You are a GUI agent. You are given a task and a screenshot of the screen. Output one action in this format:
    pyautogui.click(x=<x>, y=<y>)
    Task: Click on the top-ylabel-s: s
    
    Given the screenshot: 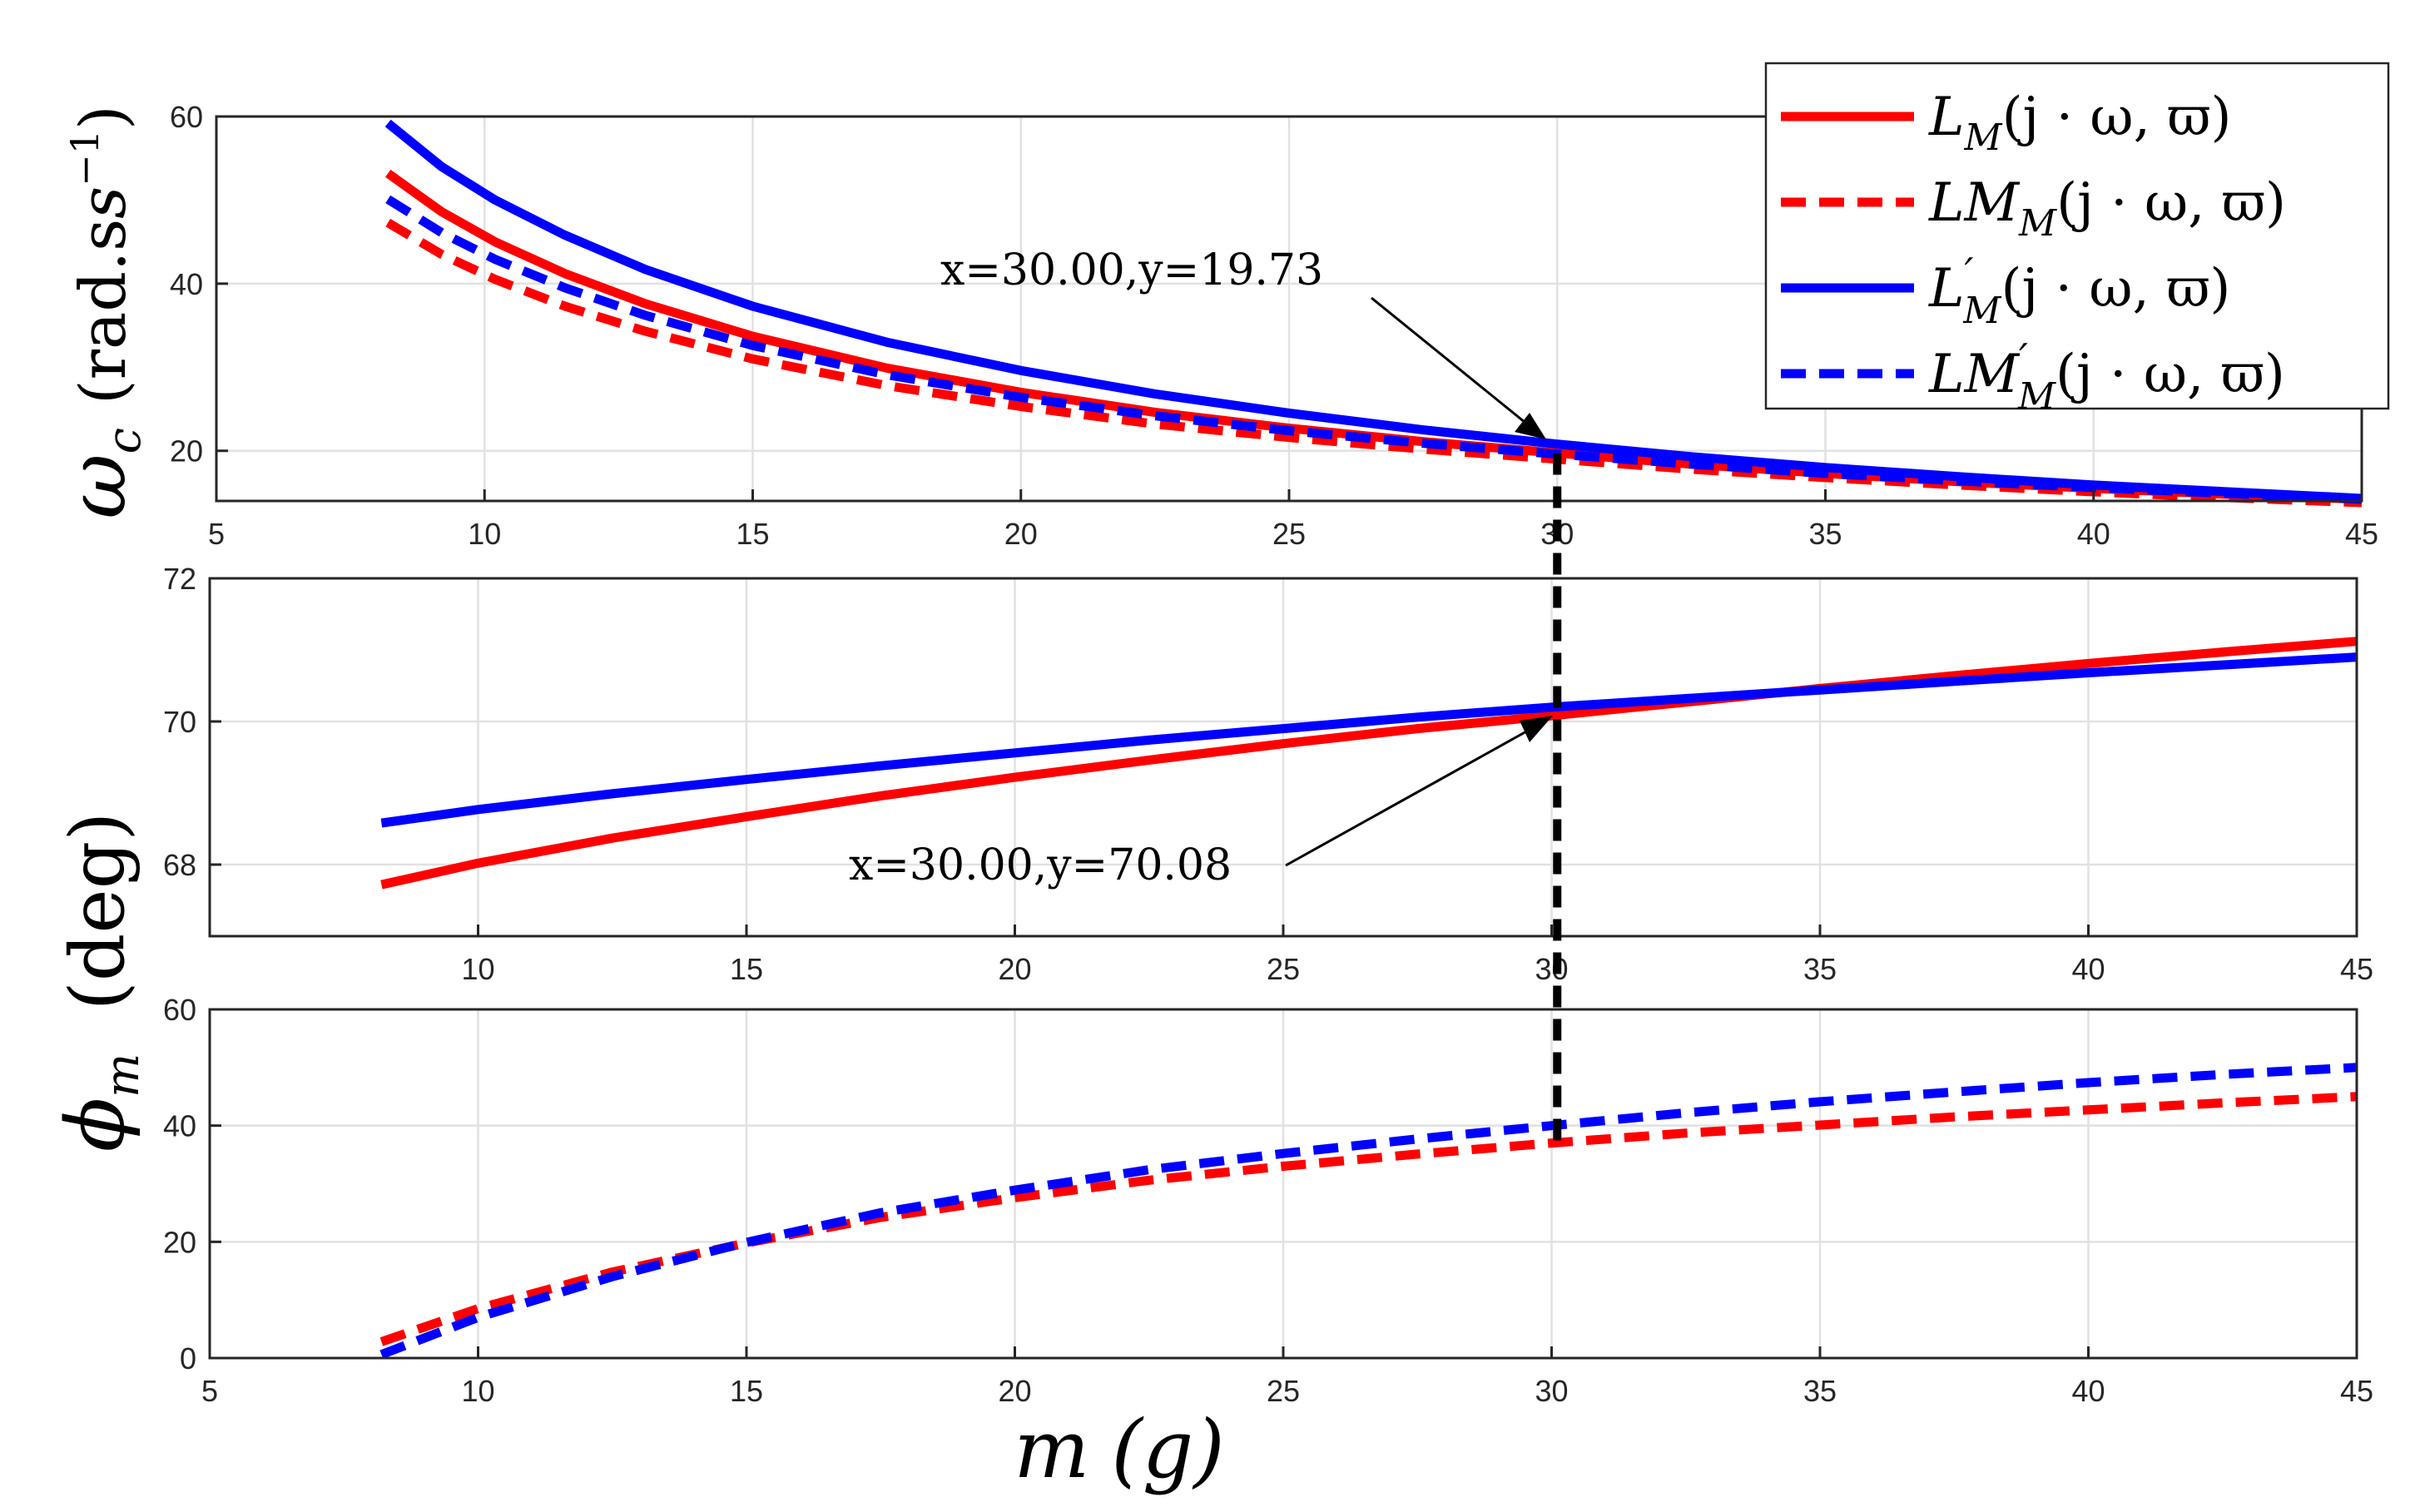 What is the action you would take?
    pyautogui.click(x=103, y=202)
    